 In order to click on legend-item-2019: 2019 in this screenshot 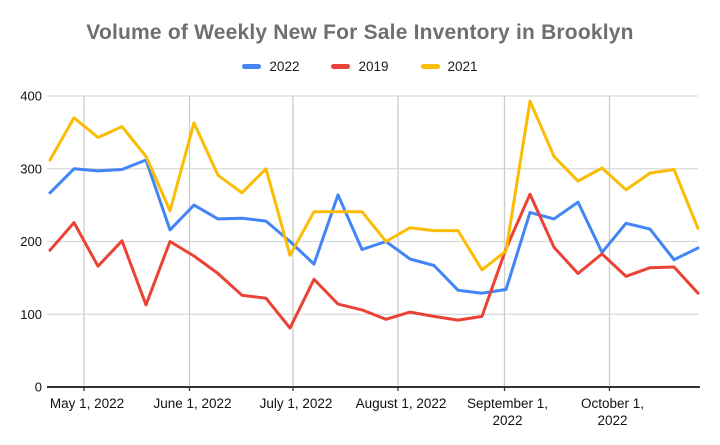, I will do `click(360, 66)`.